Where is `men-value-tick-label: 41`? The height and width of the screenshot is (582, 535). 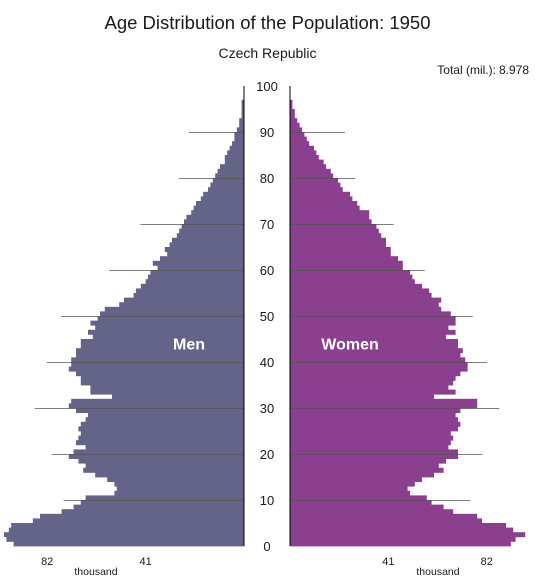
men-value-tick-label: 41 is located at coordinates (145, 562).